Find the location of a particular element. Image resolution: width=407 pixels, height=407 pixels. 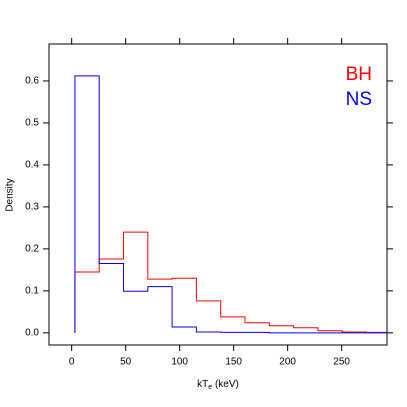

y-tick-label: 0.6 is located at coordinates (32, 81).